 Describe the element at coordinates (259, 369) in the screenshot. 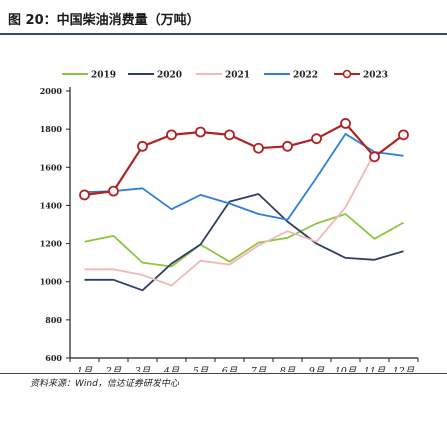

I see `x-tick-label: 7月` at that location.